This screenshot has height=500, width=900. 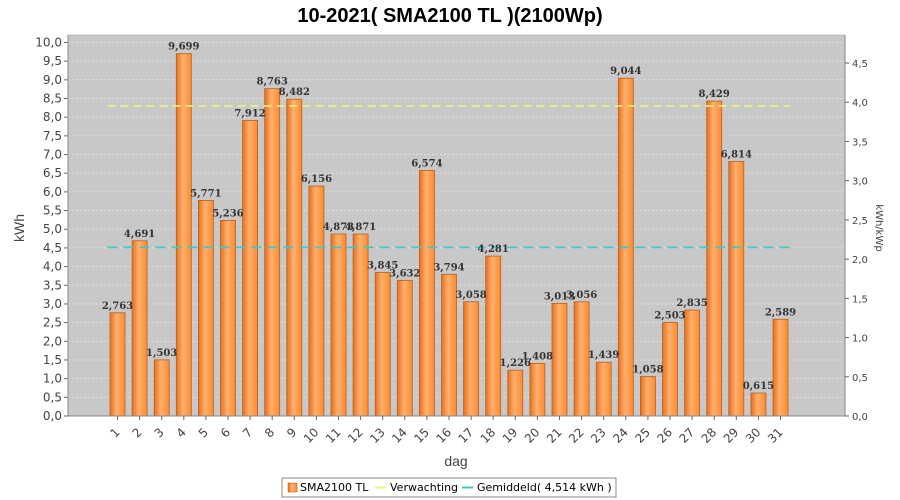 I want to click on x-tick-label: 2, so click(x=136, y=432).